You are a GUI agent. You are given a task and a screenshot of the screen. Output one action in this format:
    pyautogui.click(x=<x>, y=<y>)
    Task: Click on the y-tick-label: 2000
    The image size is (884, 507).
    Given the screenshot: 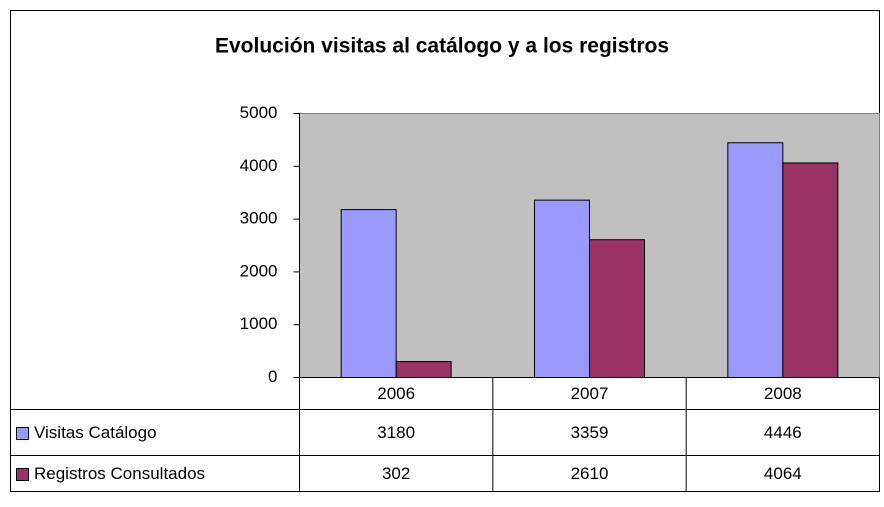 What is the action you would take?
    pyautogui.click(x=259, y=270)
    